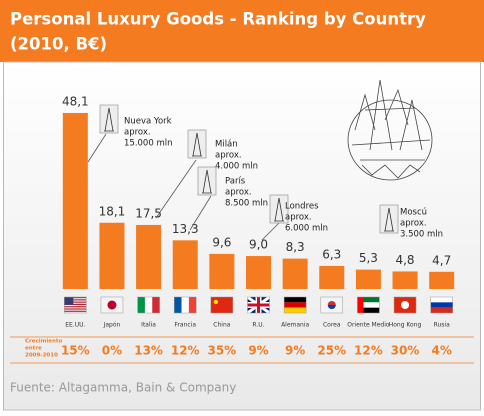 This screenshot has width=484, height=416. I want to click on x-tick-label: Hong Kong, so click(405, 325).